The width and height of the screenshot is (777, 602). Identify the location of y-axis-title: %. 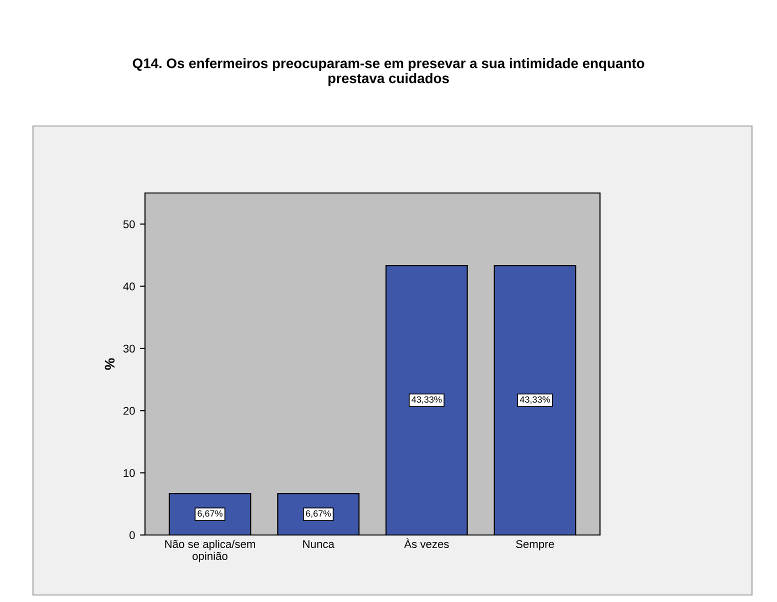
(109, 364).